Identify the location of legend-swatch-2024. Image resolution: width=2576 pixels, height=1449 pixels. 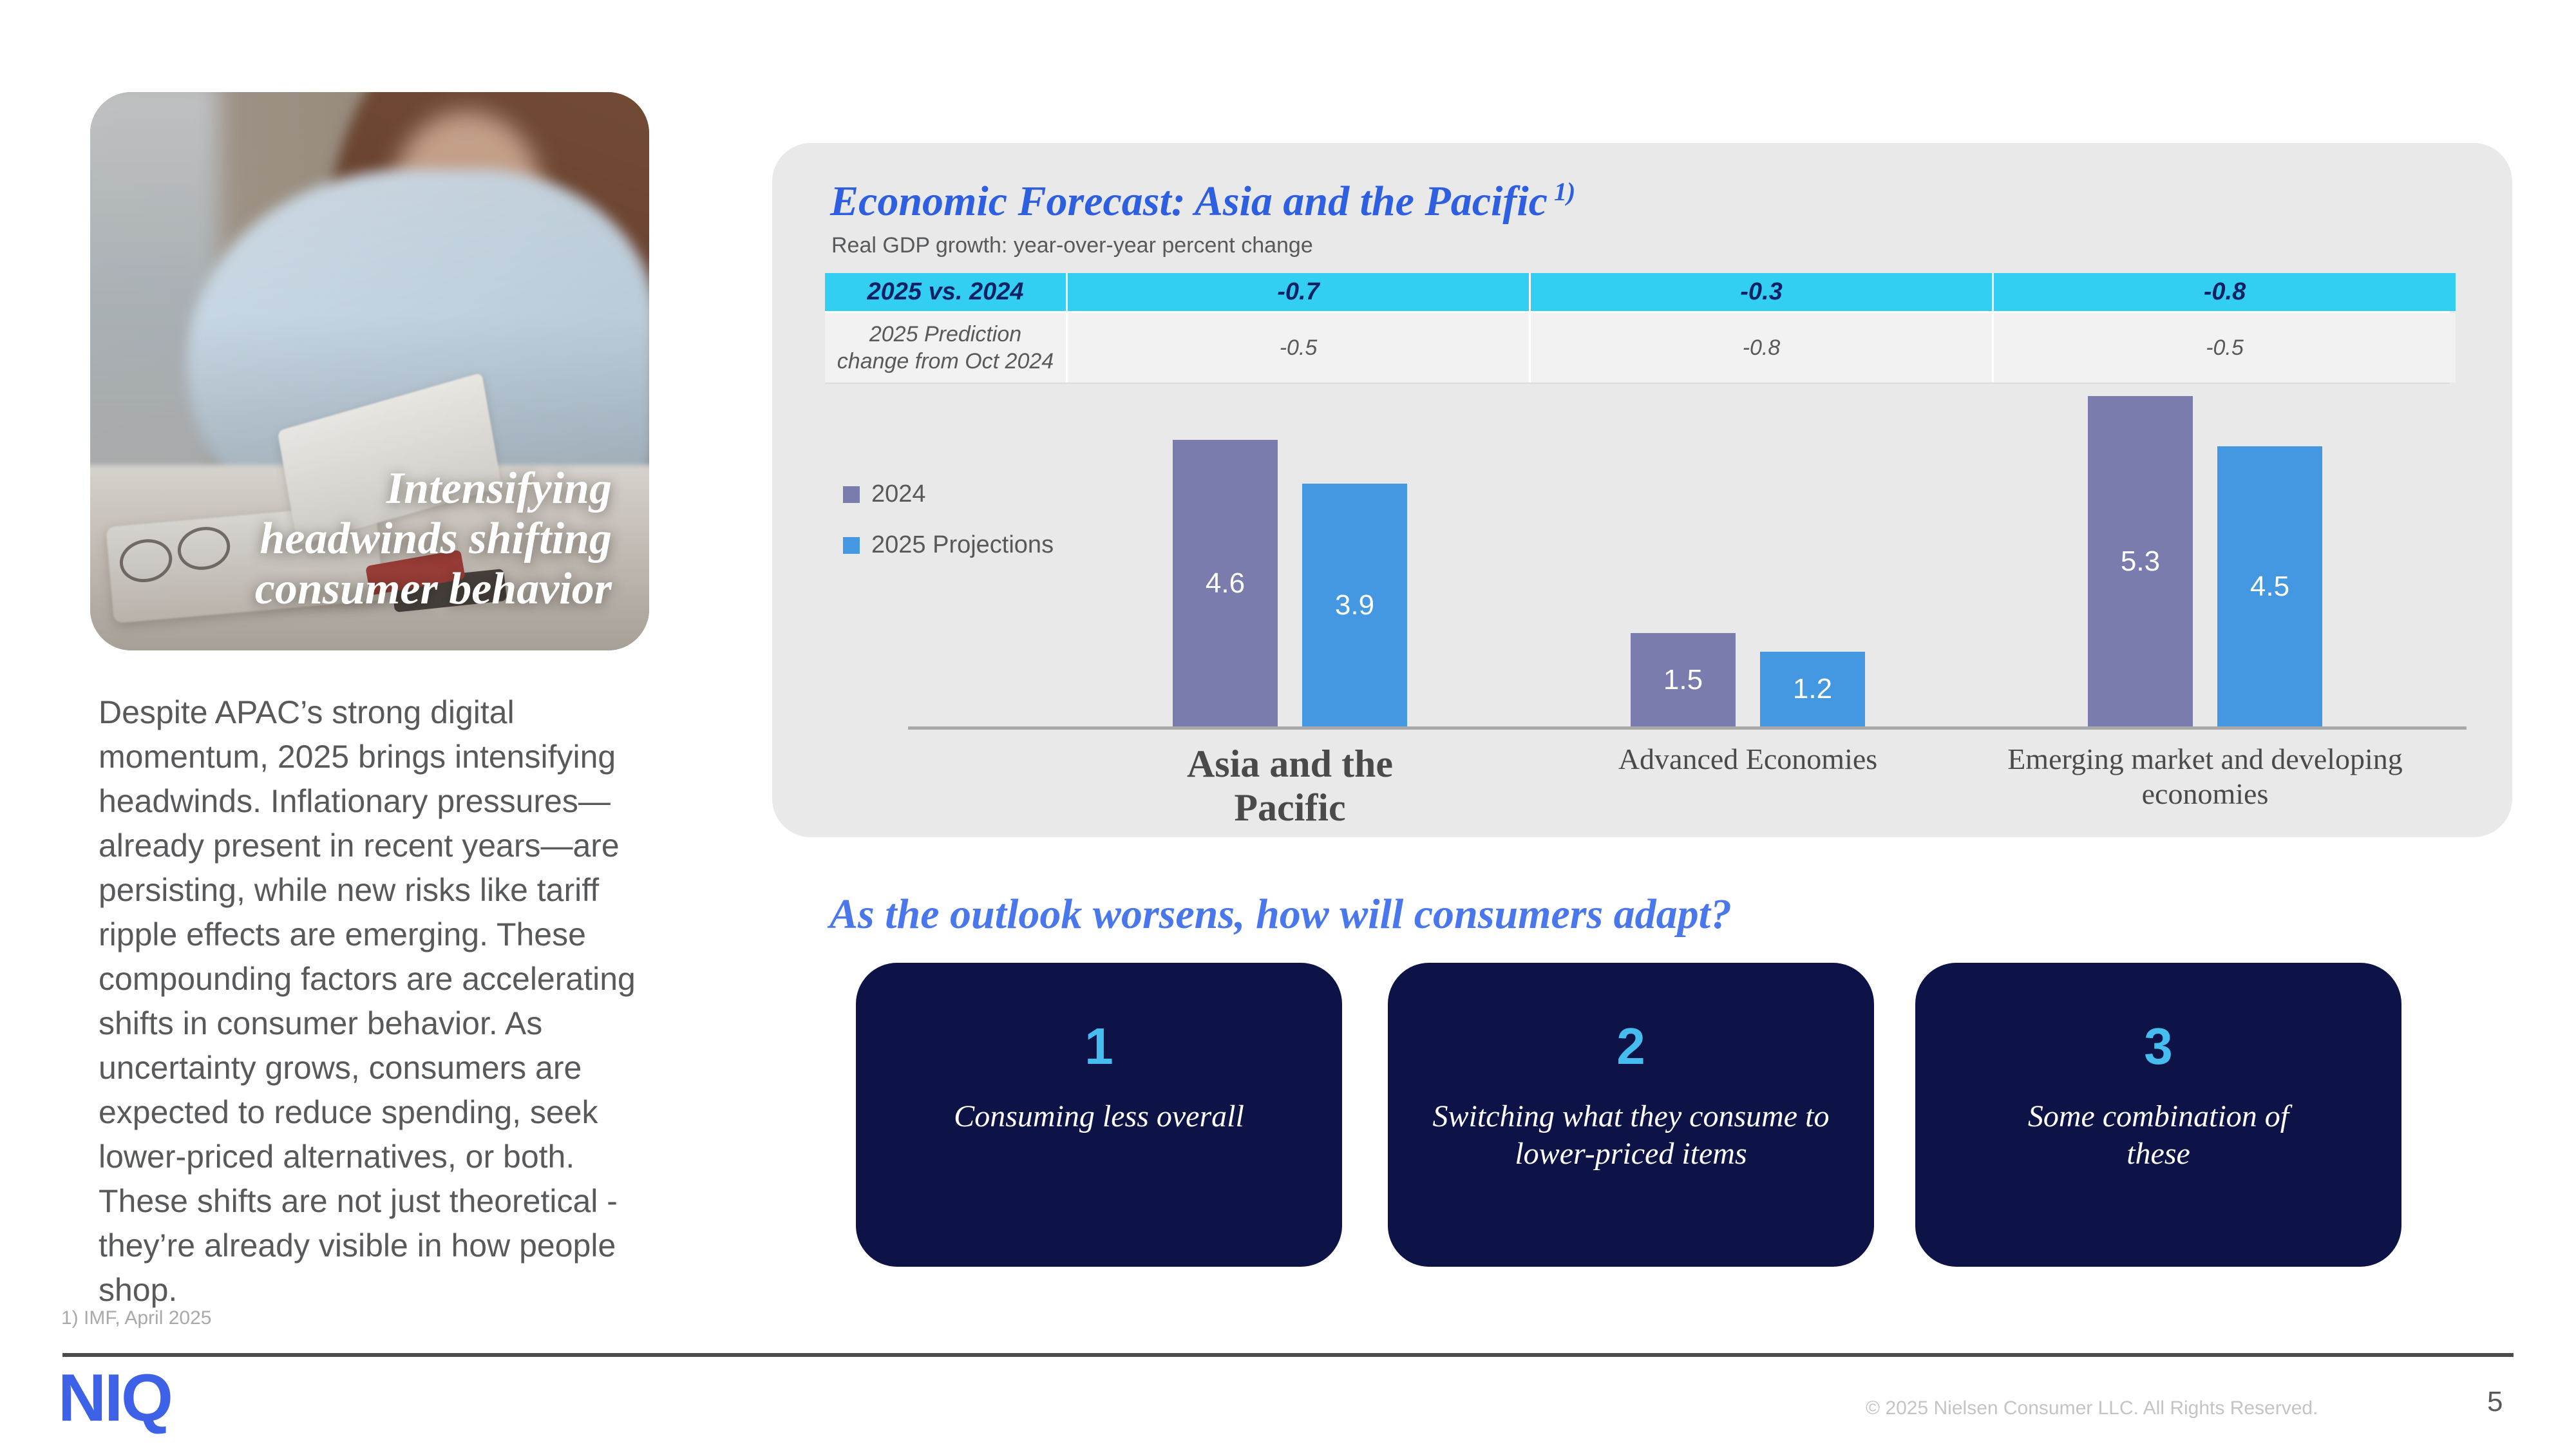
(851, 495).